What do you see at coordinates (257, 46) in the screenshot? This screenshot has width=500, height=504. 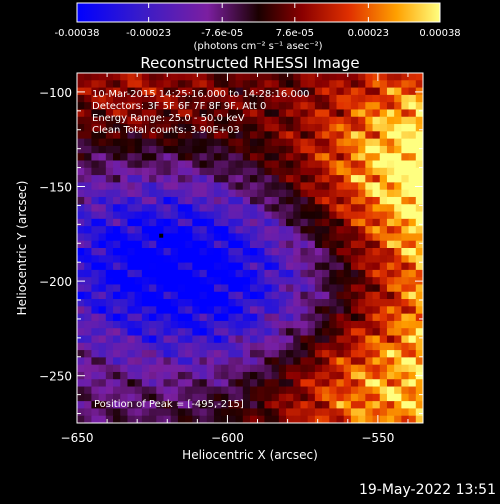 I see `colorbar-label: (photons cm⁻² s⁻¹ asec⁻²)` at bounding box center [257, 46].